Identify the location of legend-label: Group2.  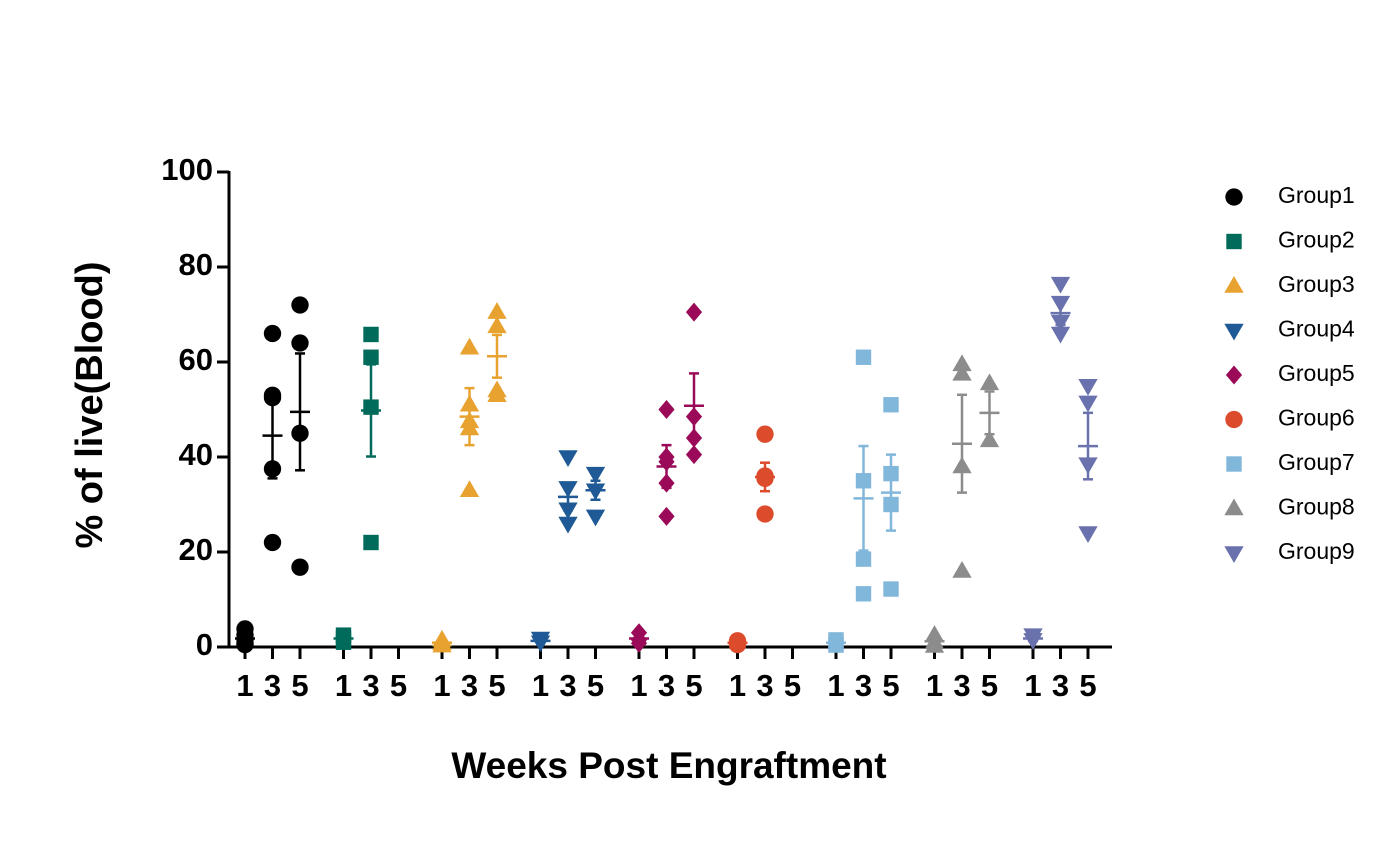
(1316, 240).